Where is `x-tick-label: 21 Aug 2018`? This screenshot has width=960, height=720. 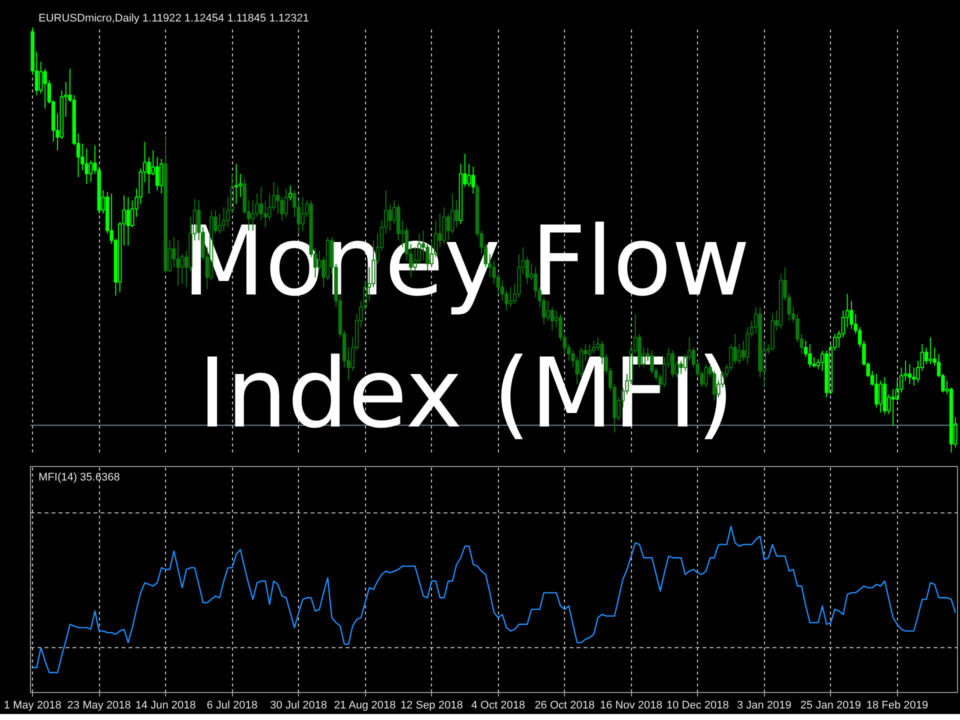
x-tick-label: 21 Aug 2018 is located at coordinates (365, 706).